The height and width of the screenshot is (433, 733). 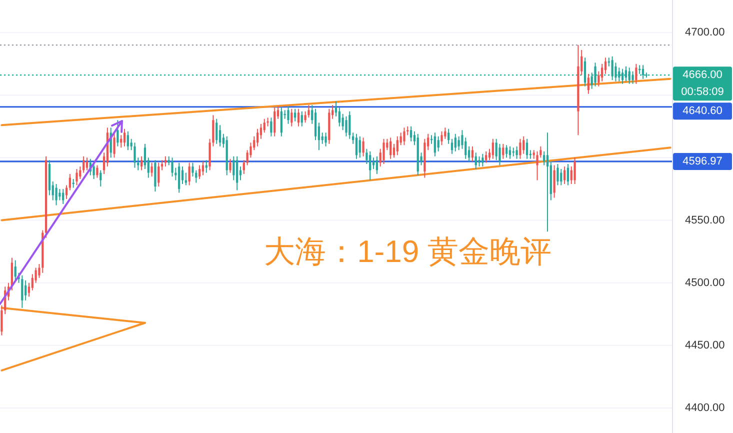 What do you see at coordinates (408, 251) in the screenshot?
I see `text: 大海：1-19 黄金晚评` at bounding box center [408, 251].